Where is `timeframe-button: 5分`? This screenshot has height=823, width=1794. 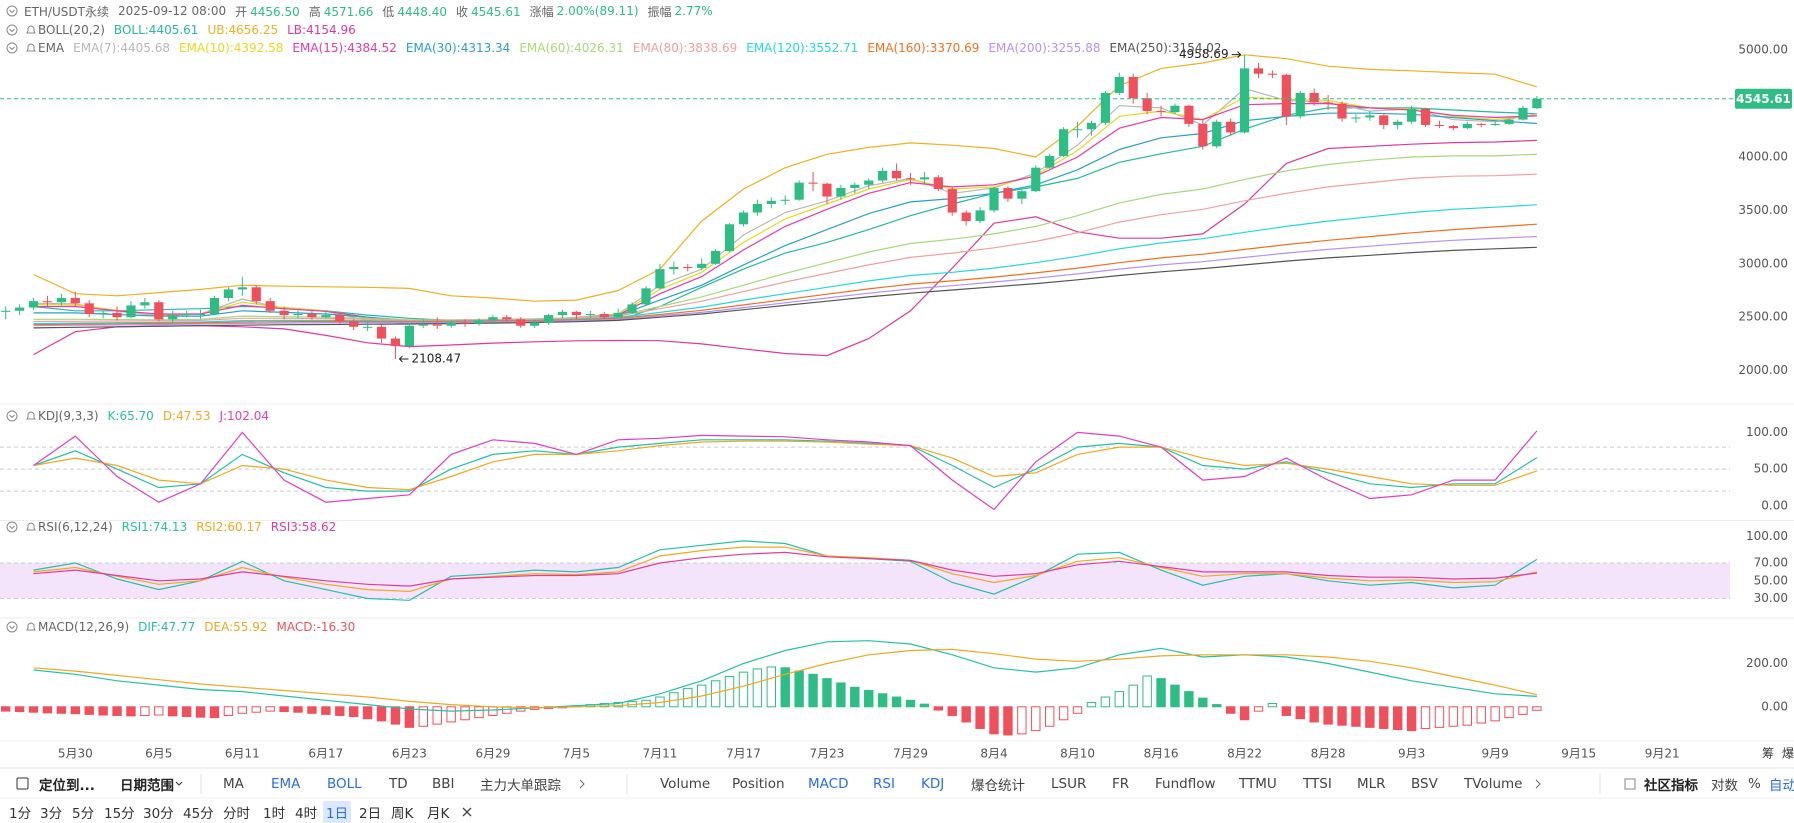 timeframe-button: 5分 is located at coordinates (83, 814).